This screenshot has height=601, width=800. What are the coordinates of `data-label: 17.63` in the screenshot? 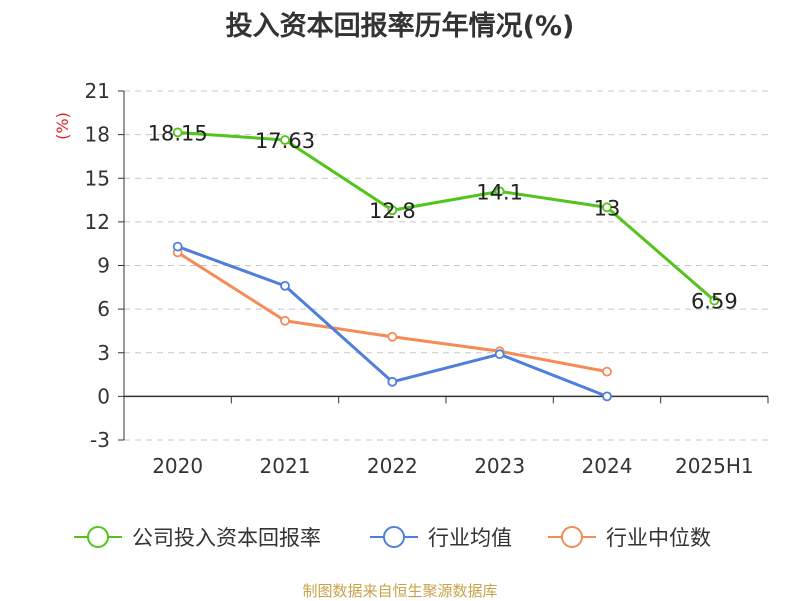 It's located at (285, 141).